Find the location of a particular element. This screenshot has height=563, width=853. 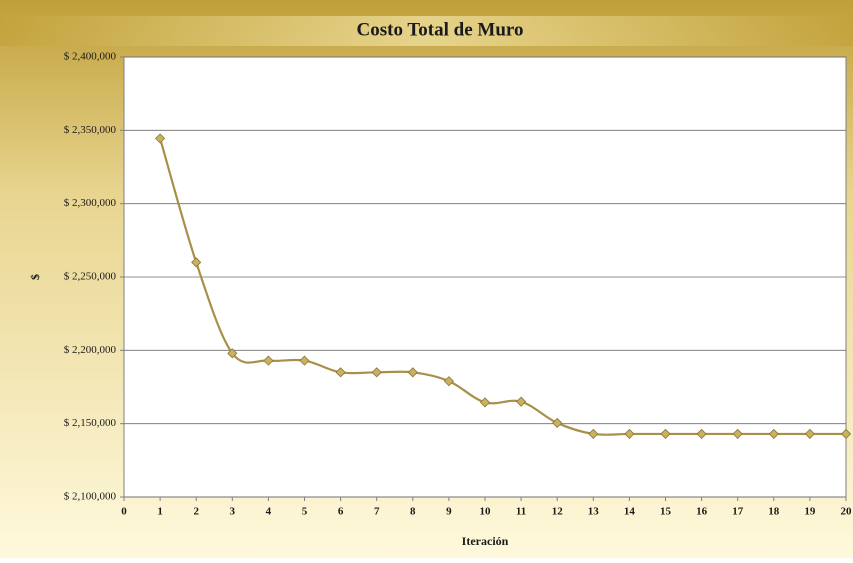

x-tick-label: 12 is located at coordinates (558, 512).